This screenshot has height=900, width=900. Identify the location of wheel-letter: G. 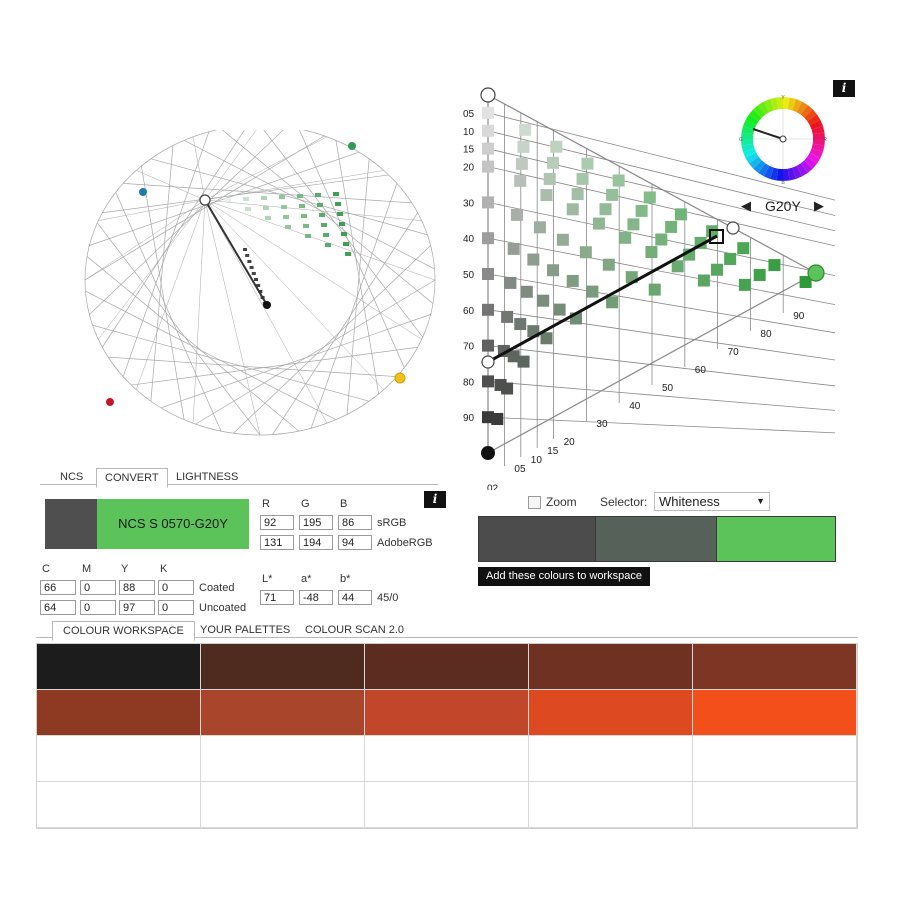
(741, 140).